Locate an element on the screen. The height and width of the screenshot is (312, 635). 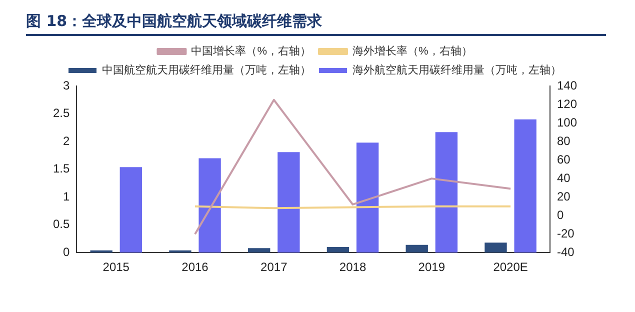
y2-tick-label: 100 is located at coordinates (567, 122).